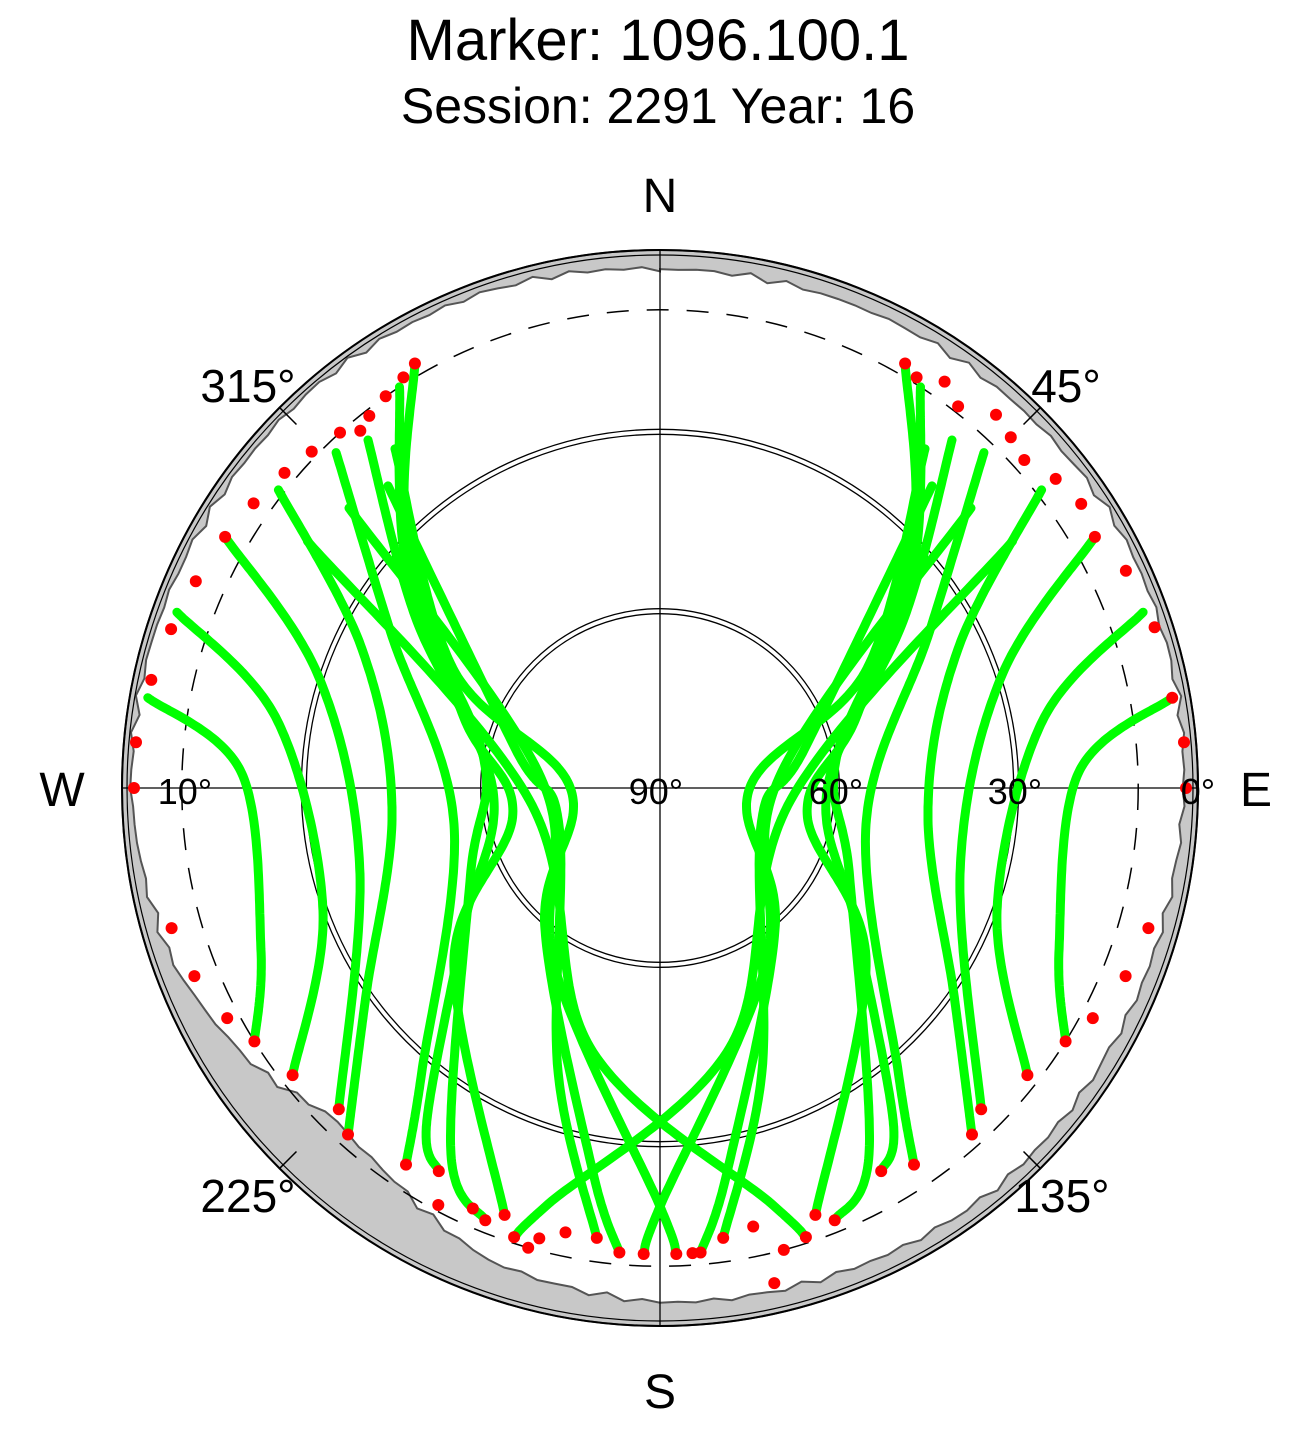 This screenshot has height=1444, width=1316. I want to click on compass-south-label: S, so click(660, 1392).